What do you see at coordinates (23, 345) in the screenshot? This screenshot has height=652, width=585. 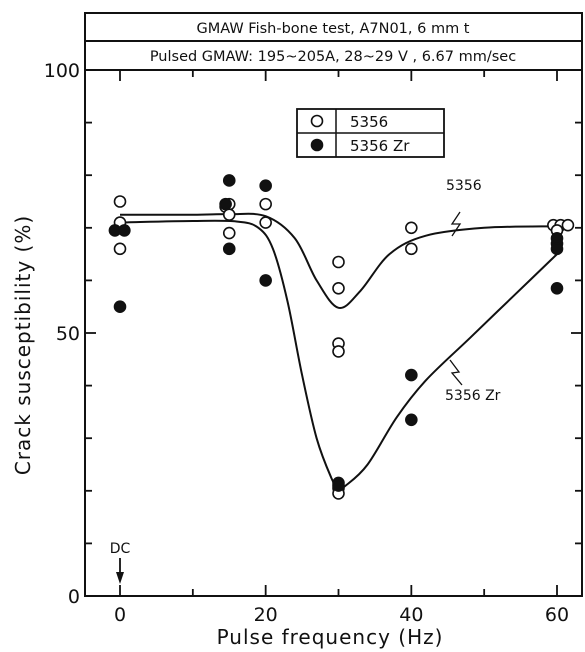 I see `y-axis-label: Crack susceptibility (%)` at bounding box center [23, 345].